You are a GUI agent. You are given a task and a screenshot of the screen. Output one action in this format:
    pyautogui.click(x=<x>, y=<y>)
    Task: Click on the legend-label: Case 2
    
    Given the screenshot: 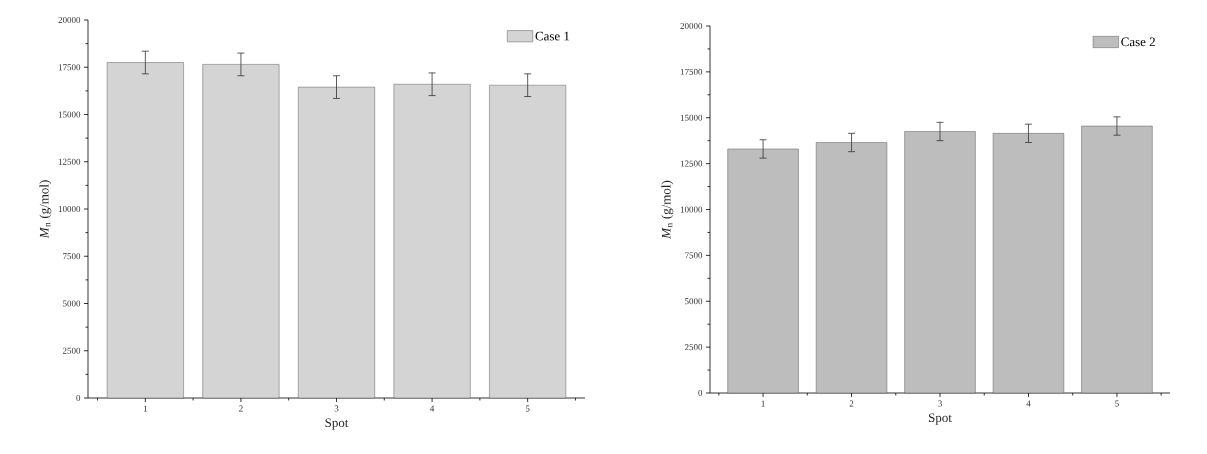 What is the action you would take?
    pyautogui.click(x=1138, y=42)
    